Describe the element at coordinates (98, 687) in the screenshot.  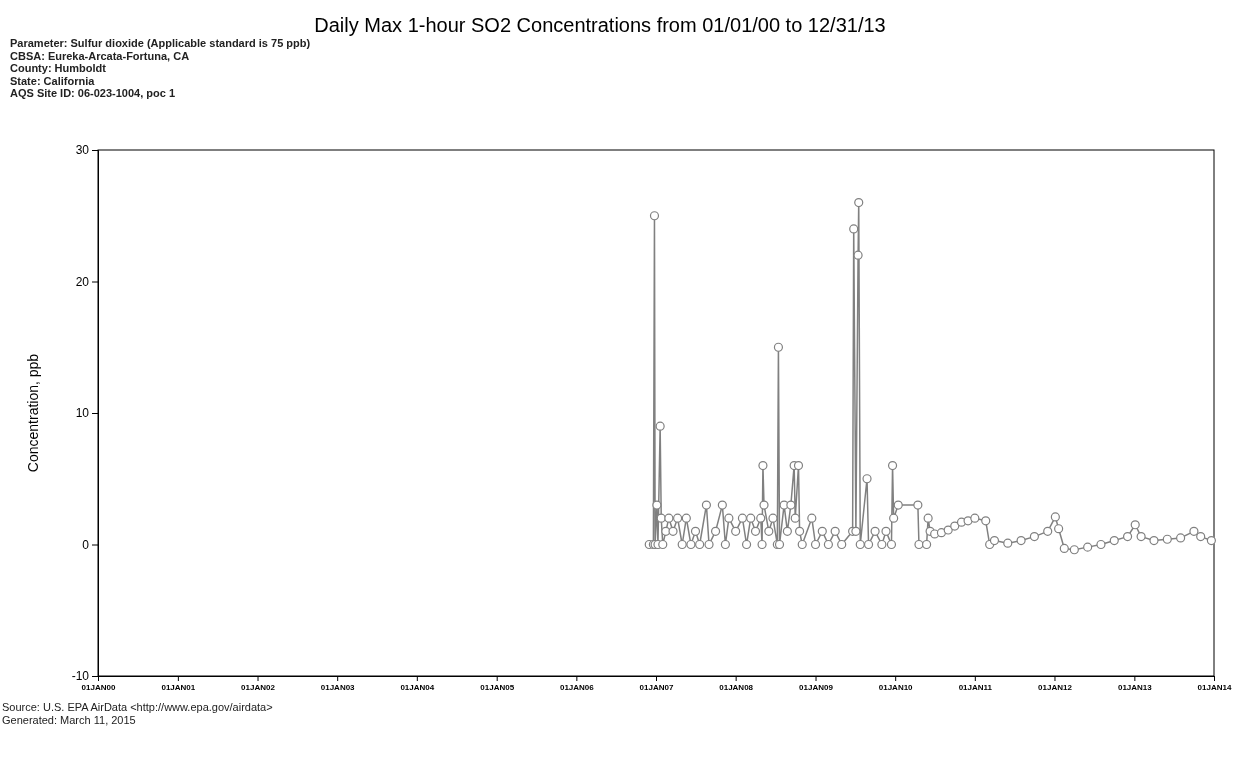
I see `x-tick-label: 01JAN00` at that location.